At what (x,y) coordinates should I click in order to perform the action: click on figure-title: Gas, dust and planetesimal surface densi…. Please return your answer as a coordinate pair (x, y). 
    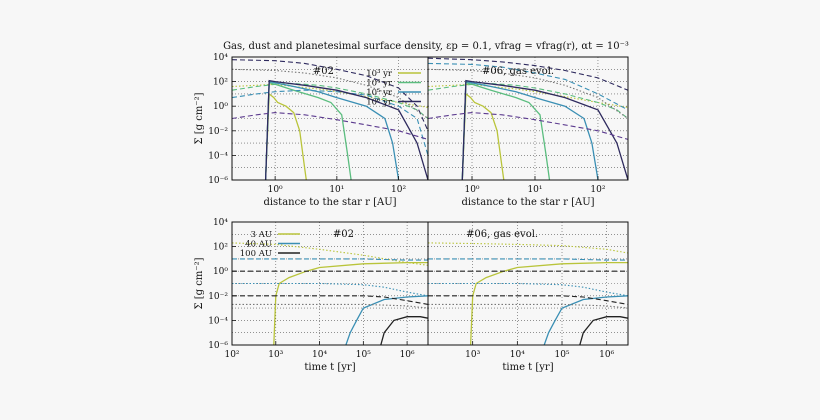
    Looking at the image, I should click on (426, 46).